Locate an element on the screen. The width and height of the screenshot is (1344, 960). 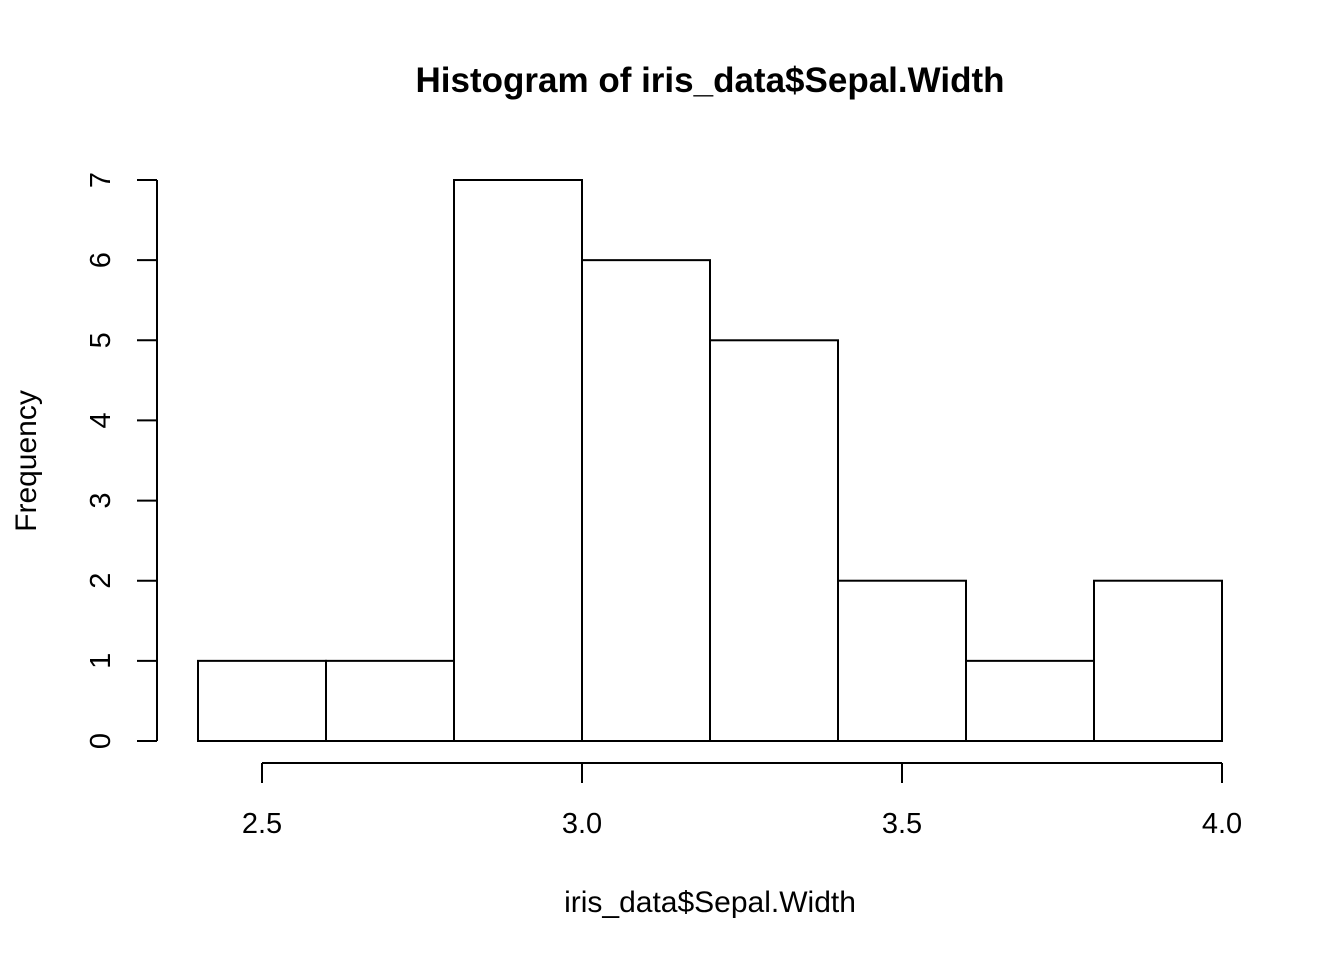
y-axis: 0 1 2 3 4 5 6 7 is located at coordinates (121, 460).